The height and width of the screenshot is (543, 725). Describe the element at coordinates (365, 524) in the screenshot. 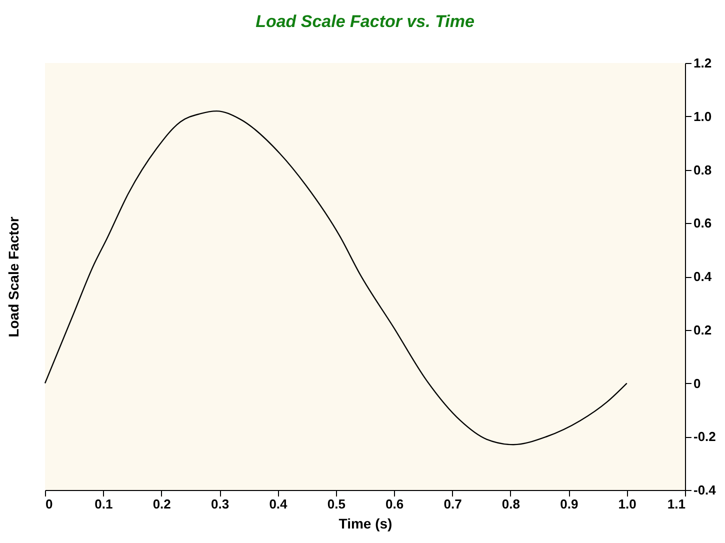

I see `x-axis-title: Time (s)` at that location.